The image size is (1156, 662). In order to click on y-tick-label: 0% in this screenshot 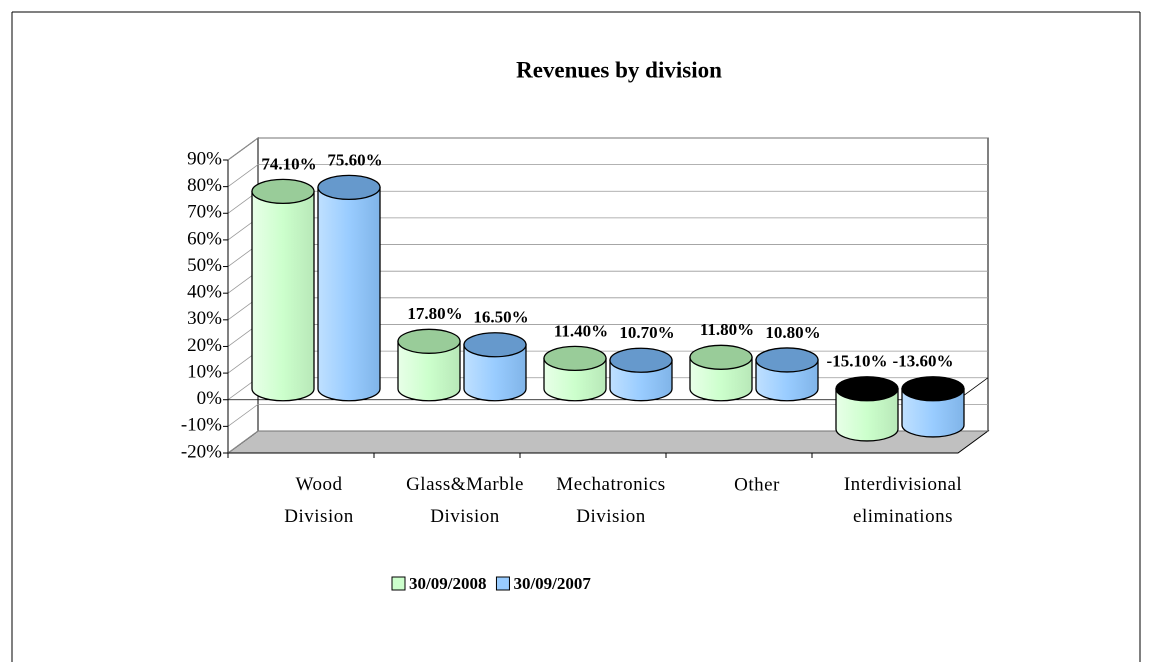, I will do `click(210, 398)`.